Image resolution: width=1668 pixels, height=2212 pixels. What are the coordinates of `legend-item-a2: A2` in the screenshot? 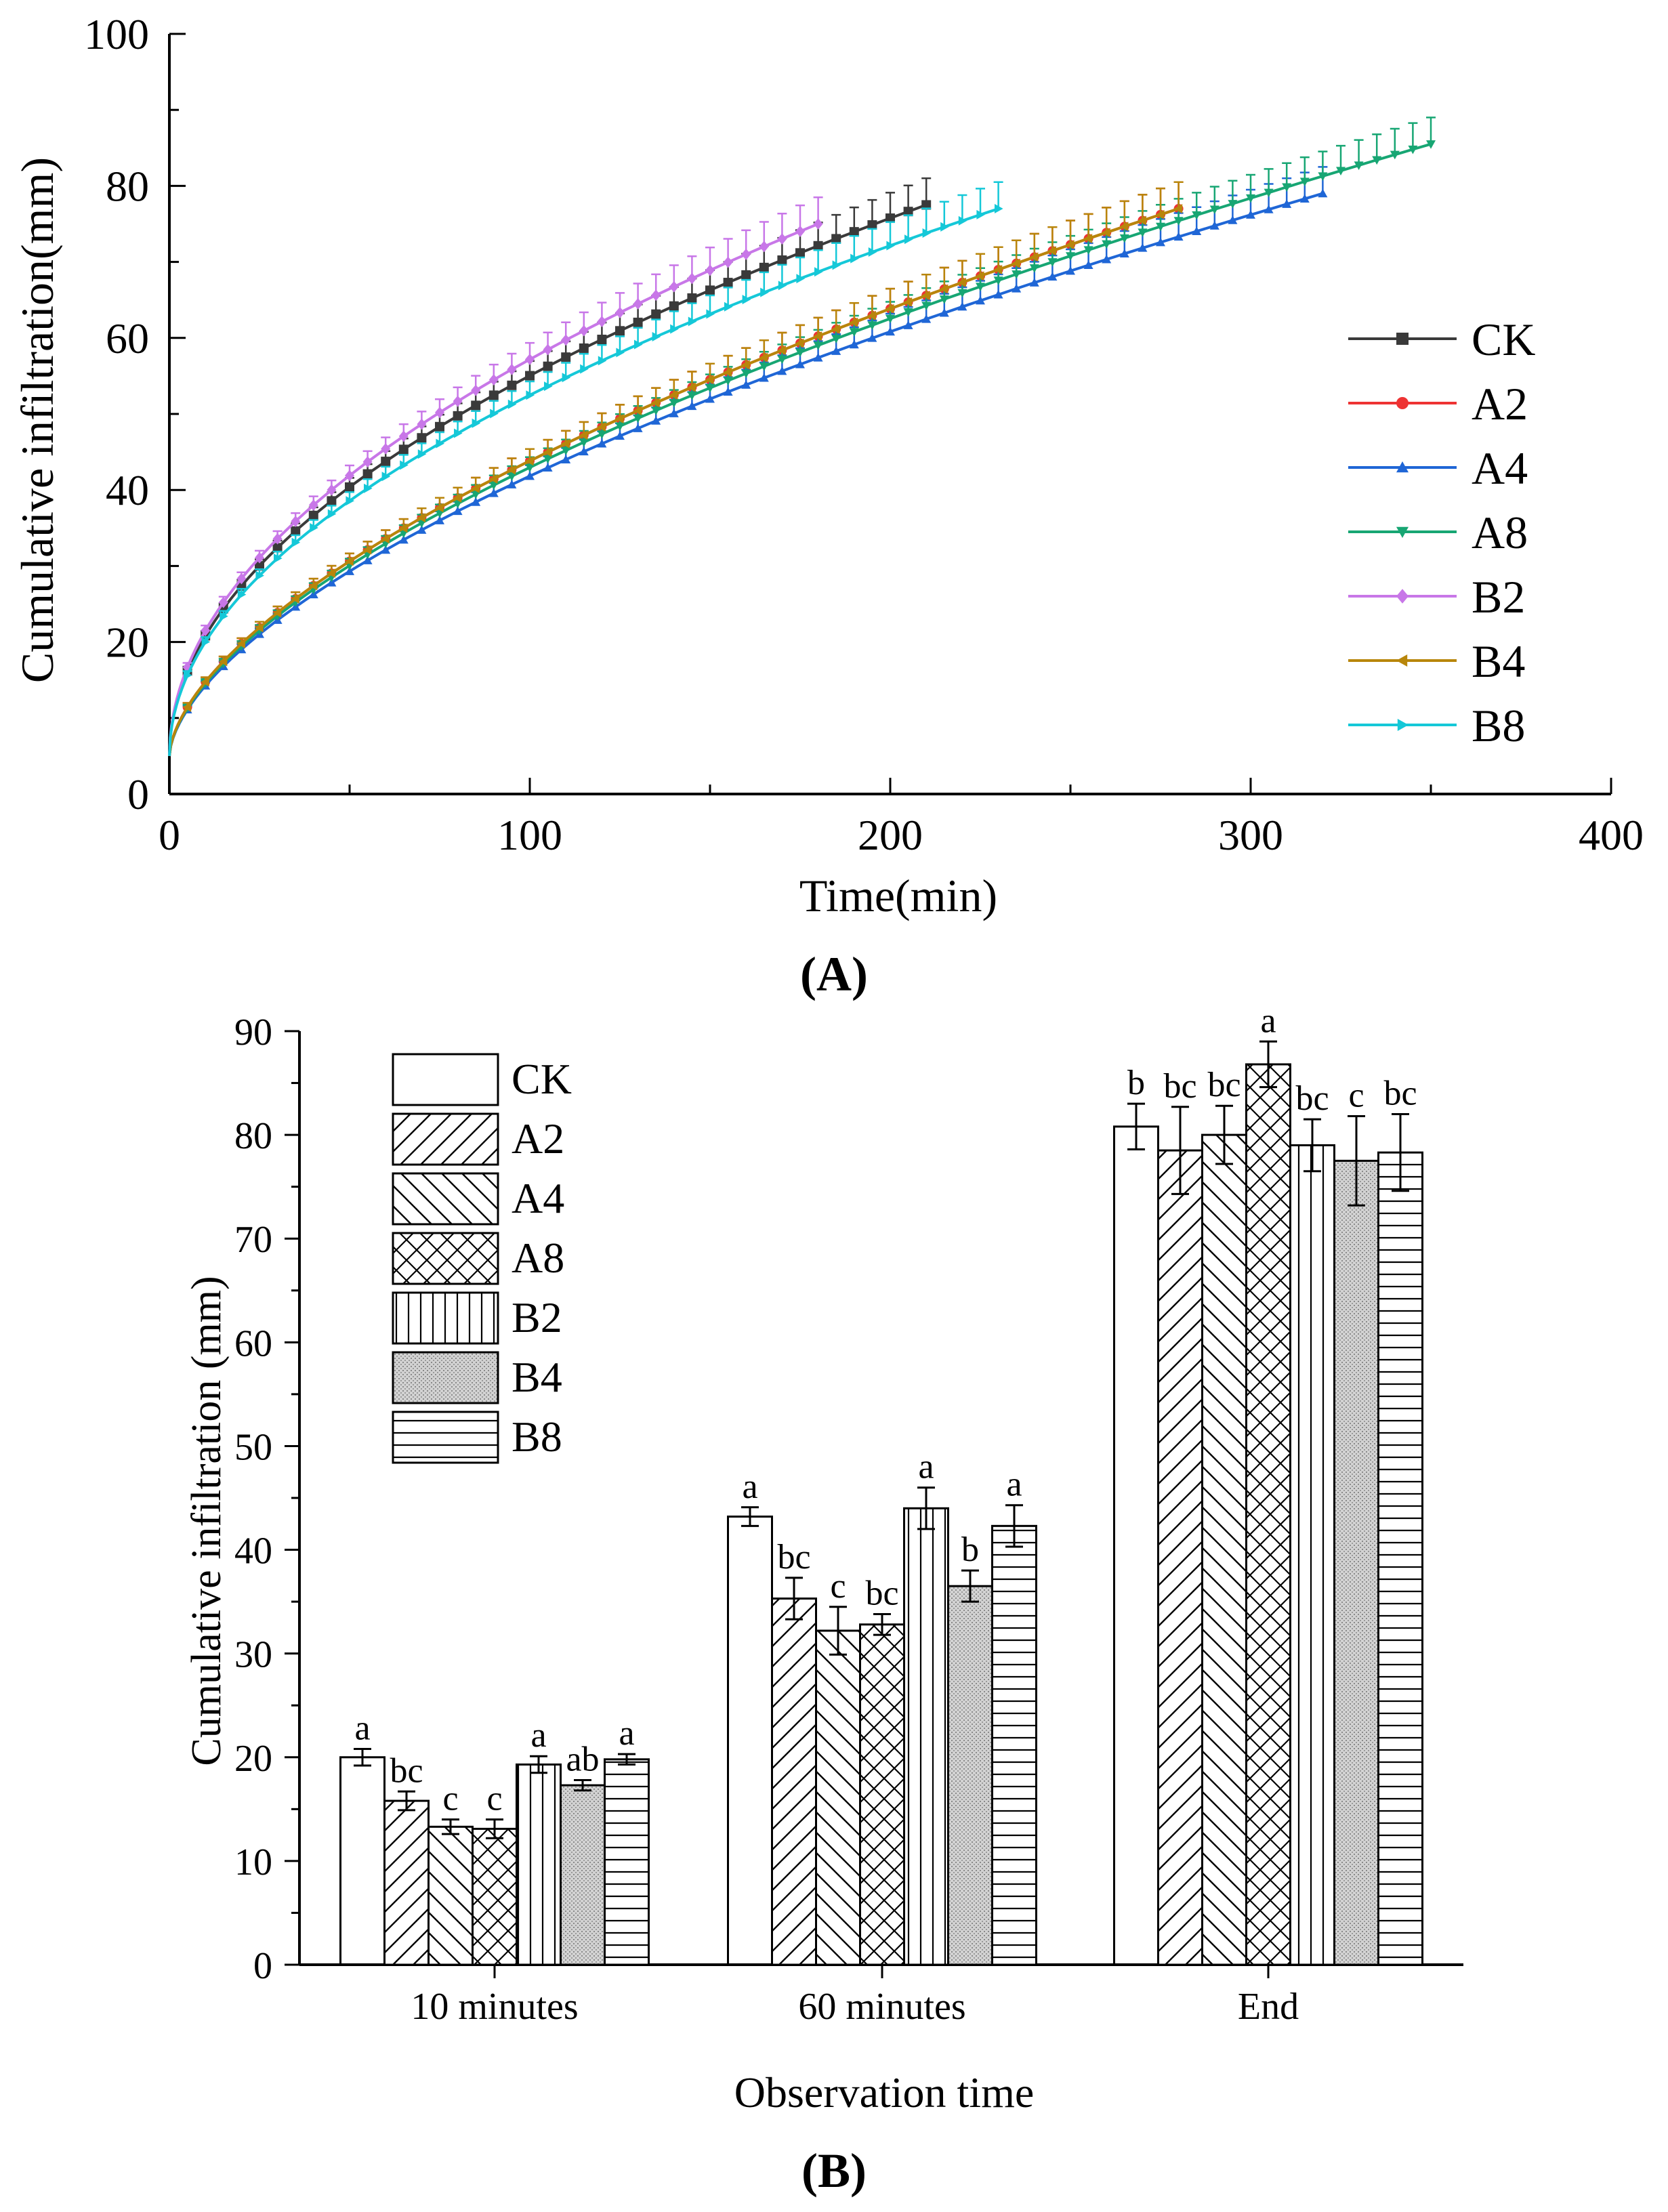 It's located at (478, 1139).